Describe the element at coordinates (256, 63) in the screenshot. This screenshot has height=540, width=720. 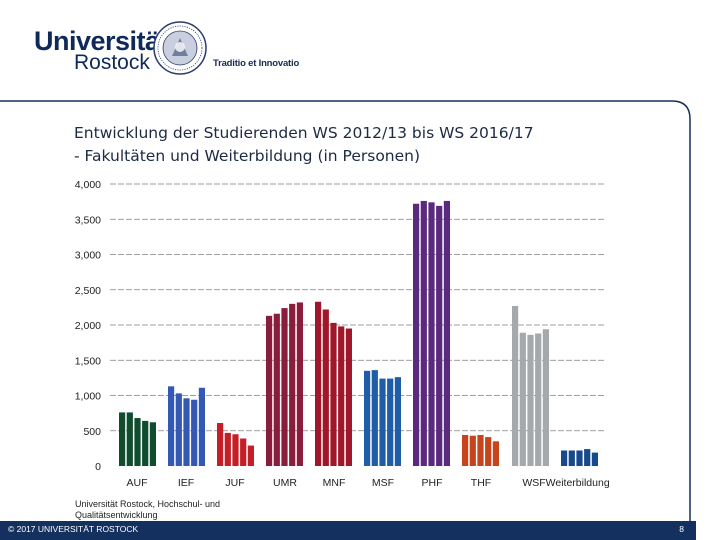
I see `university-slogan: Traditio et Innovatio` at that location.